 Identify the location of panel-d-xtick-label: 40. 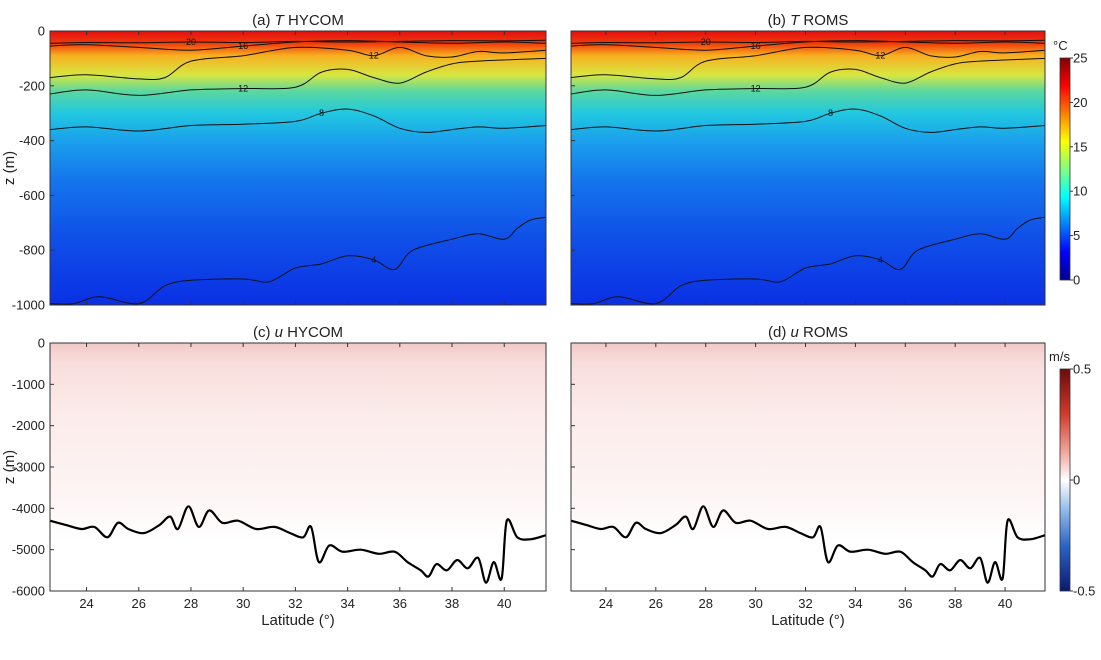
(1005, 603).